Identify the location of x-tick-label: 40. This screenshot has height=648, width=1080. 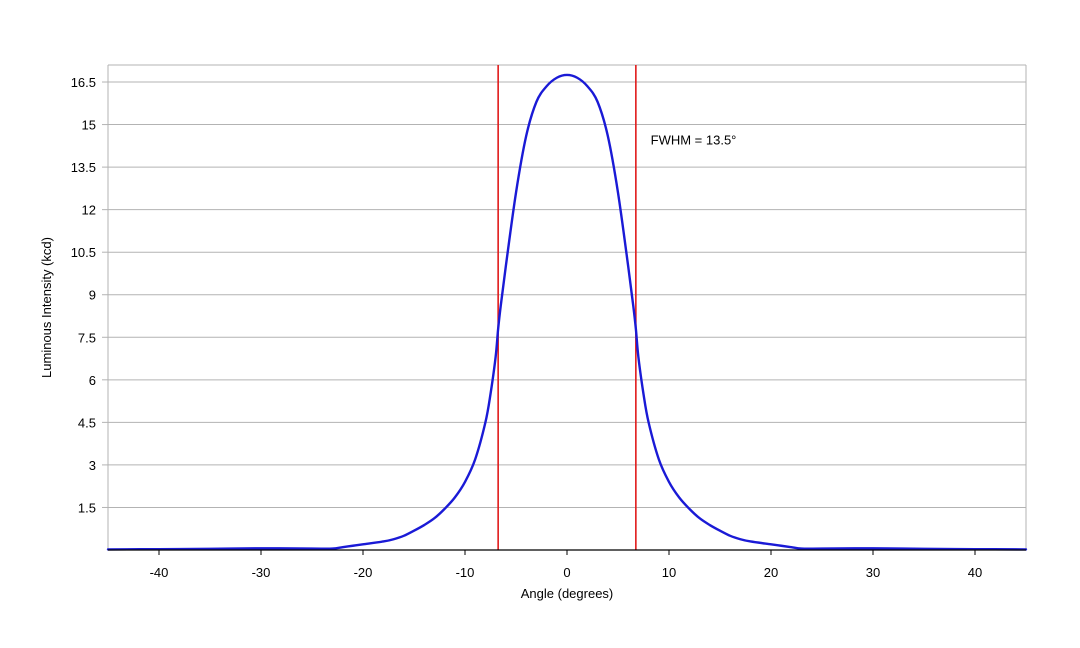
(975, 572).